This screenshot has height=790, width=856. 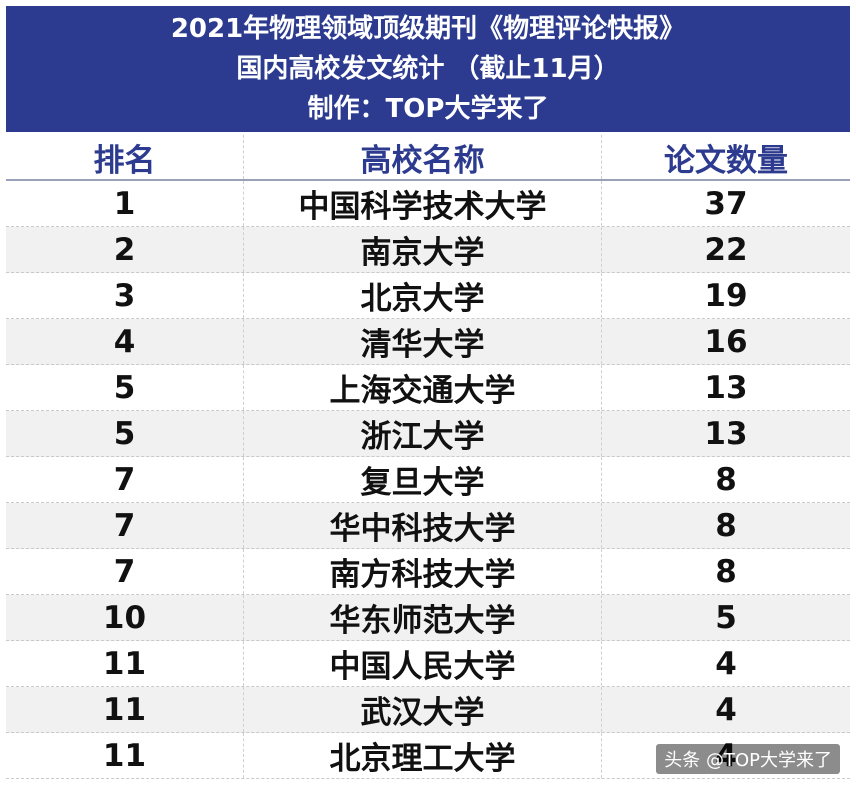 What do you see at coordinates (428, 109) in the screenshot?
I see `title-line-3: 制作：TOP大学来了` at bounding box center [428, 109].